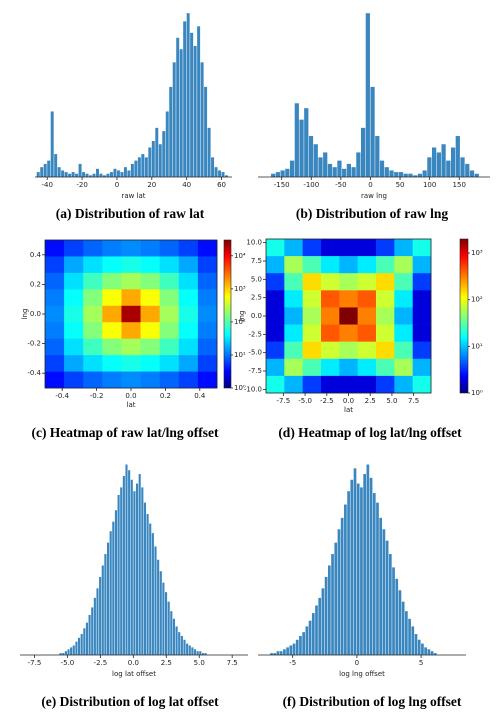 Image resolution: width=502 pixels, height=717 pixels. I want to click on x-tick-label: 0.2, so click(165, 396).